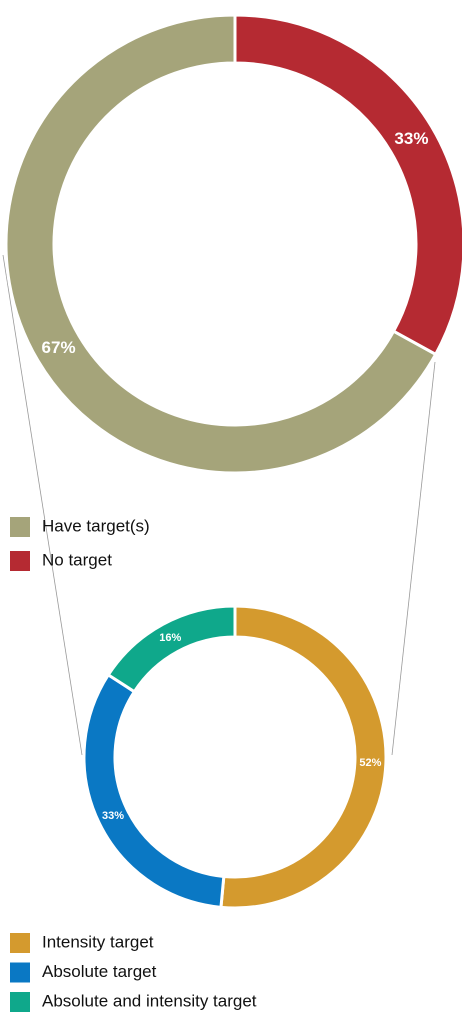 The image size is (462, 1018). What do you see at coordinates (170, 638) in the screenshot?
I see `data-label: 16%` at bounding box center [170, 638].